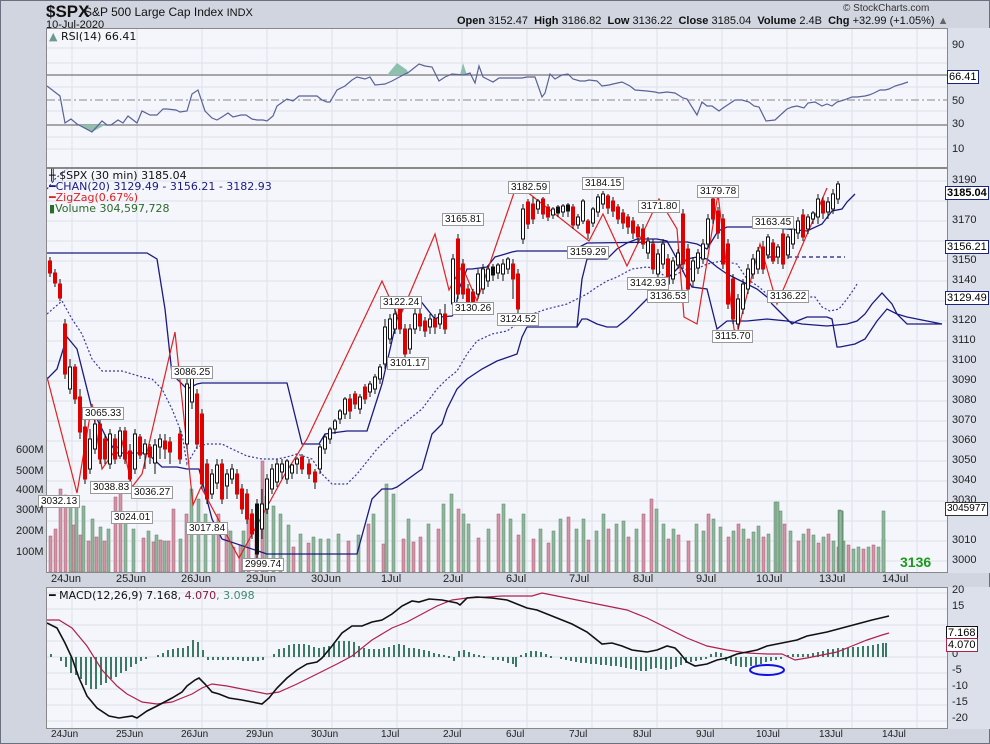  Describe the element at coordinates (463, 219) in the screenshot. I see `zigzag-label: 3165.81` at that location.